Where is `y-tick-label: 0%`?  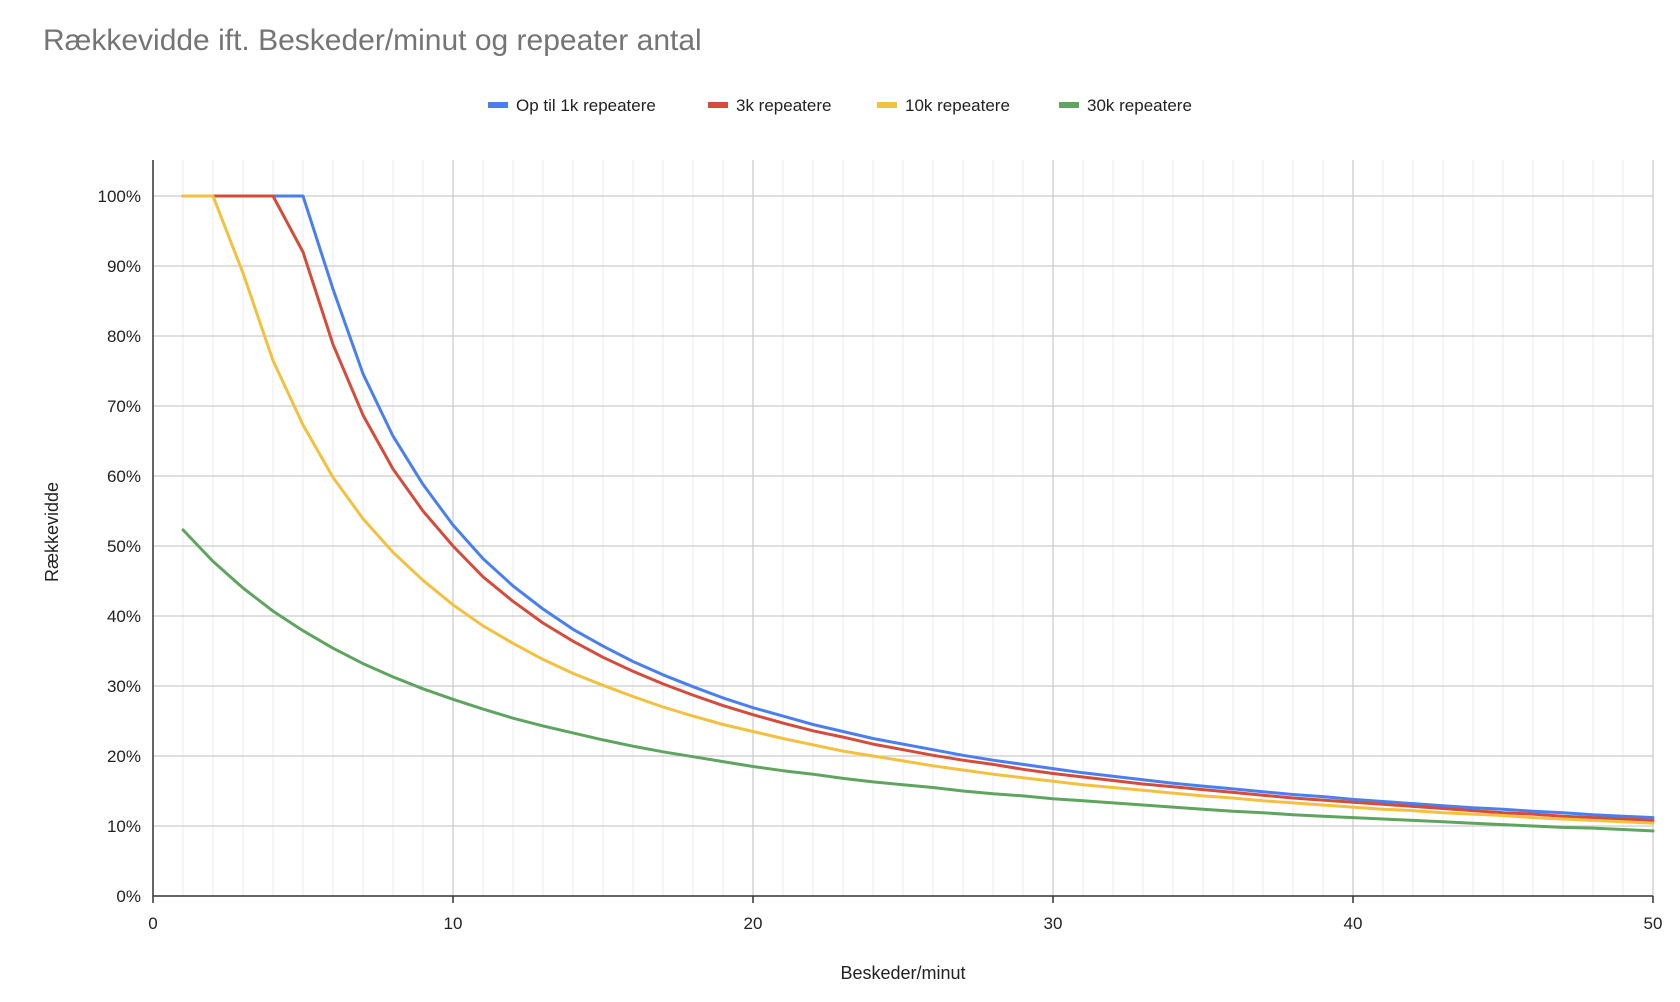 y-tick-label: 0% is located at coordinates (128, 896).